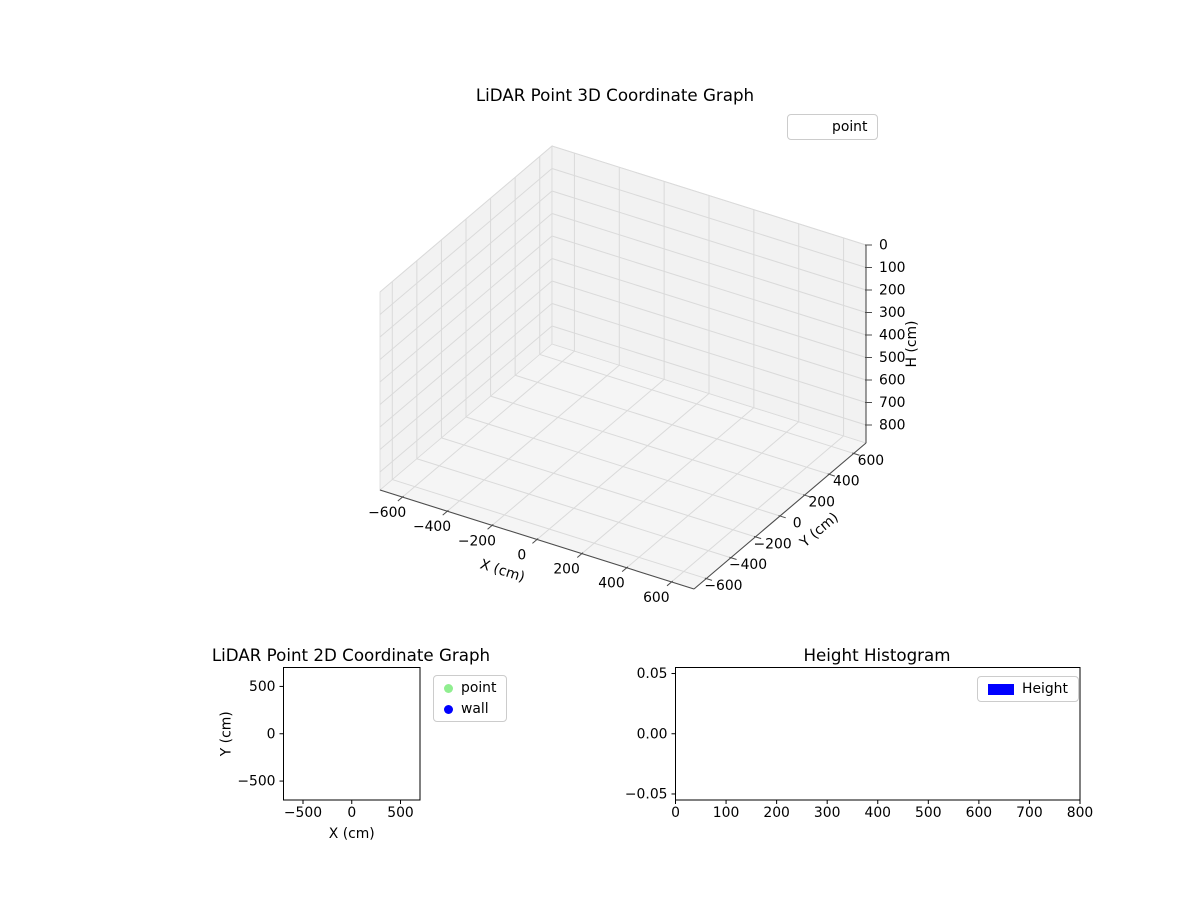 Image resolution: width=1200 pixels, height=900 pixels. I want to click on y-tick-label: 0.00, so click(652, 734).